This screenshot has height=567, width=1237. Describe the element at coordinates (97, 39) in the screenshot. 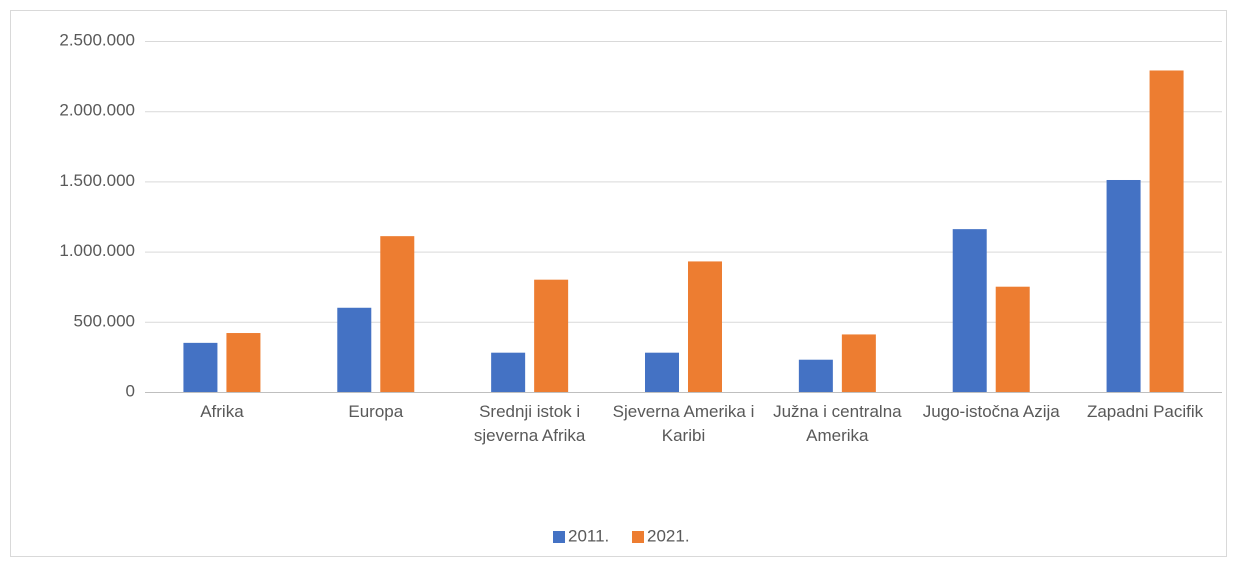

I see `y-tick-label: 2.500.000` at that location.